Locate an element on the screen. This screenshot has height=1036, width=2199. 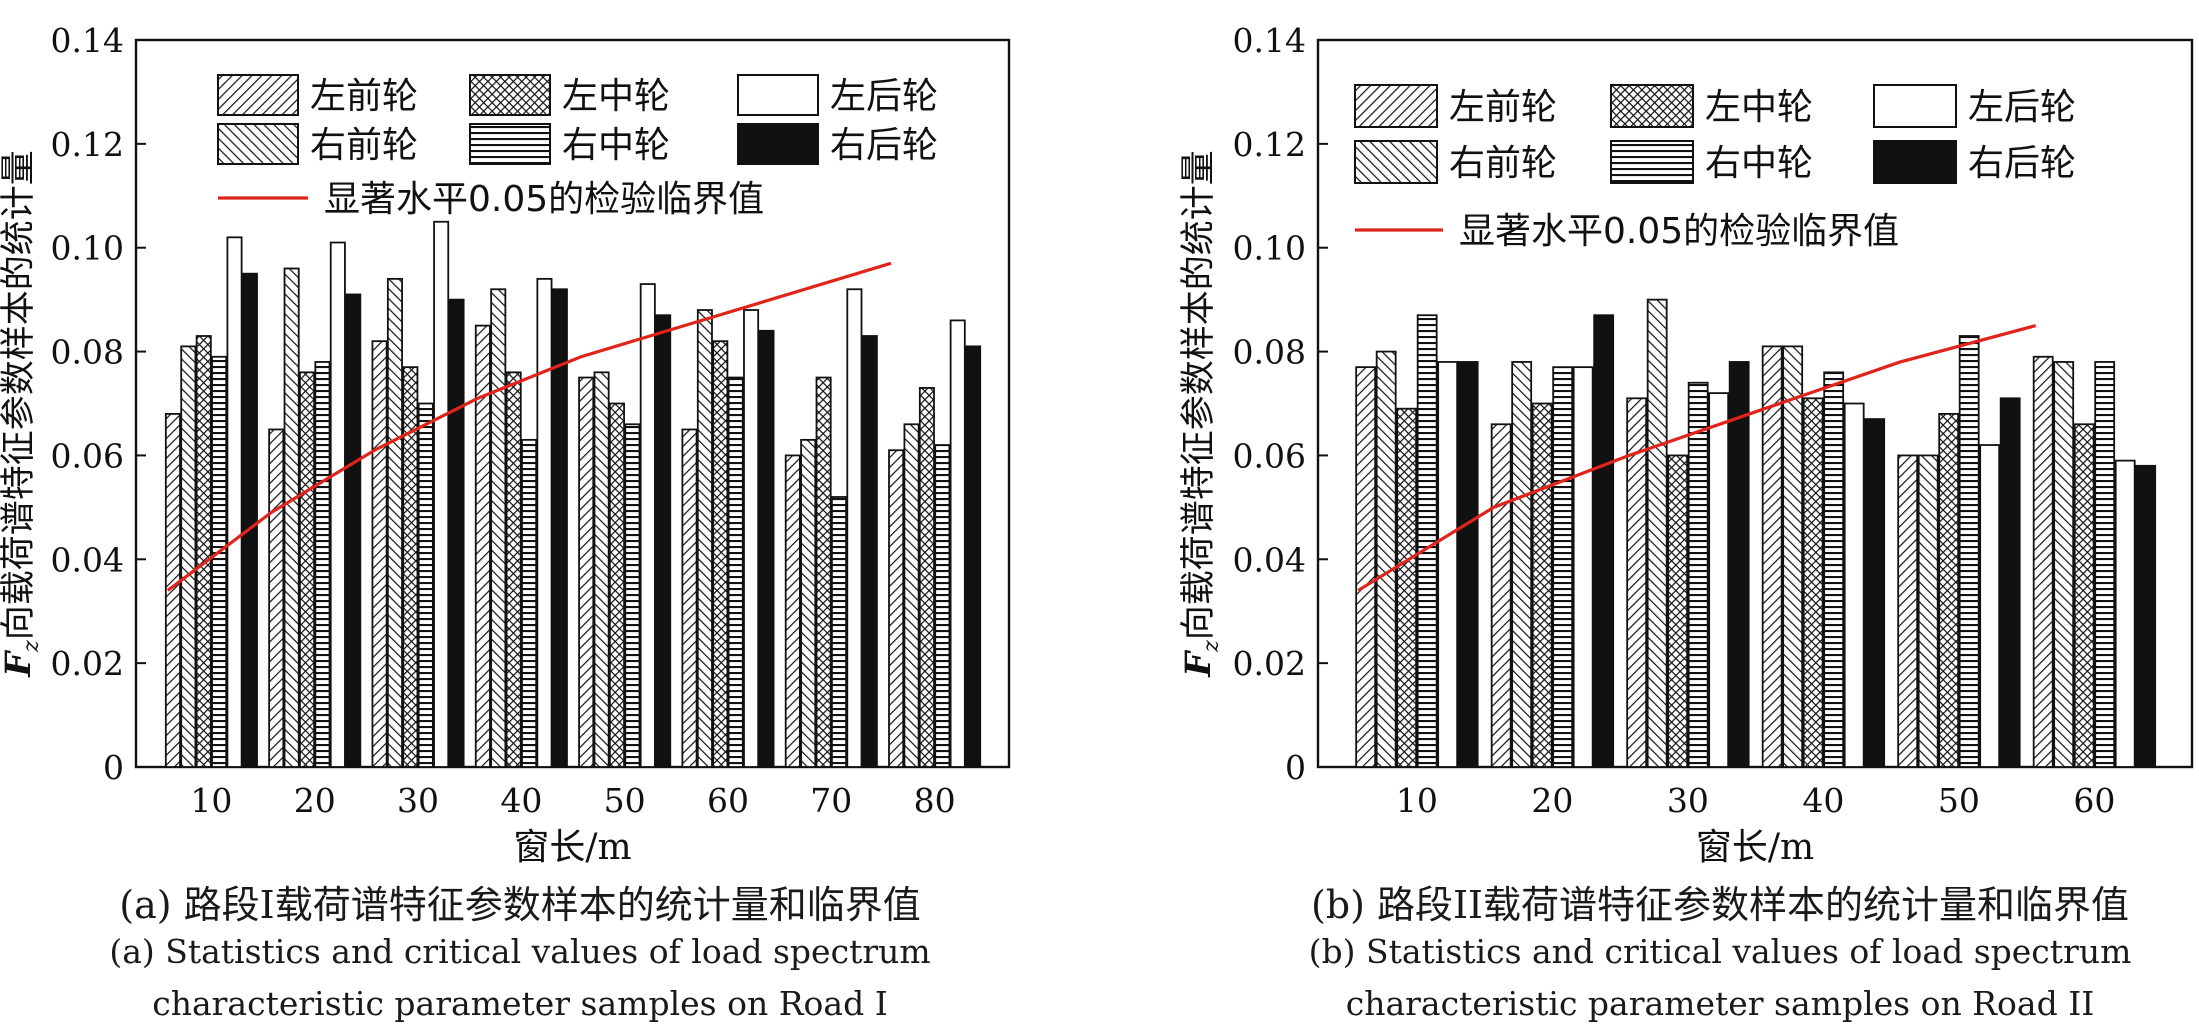
legend-swatch-fwd-diag is located at coordinates (1396, 106).